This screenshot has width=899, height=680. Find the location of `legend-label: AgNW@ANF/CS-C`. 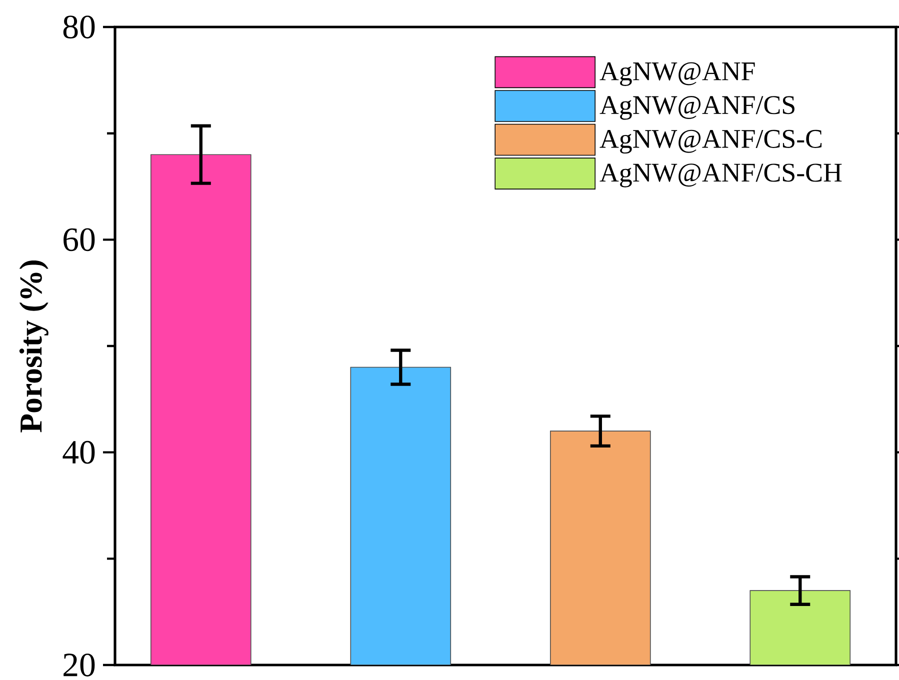

legend-label: AgNW@ANF/CS-C is located at coordinates (711, 142).